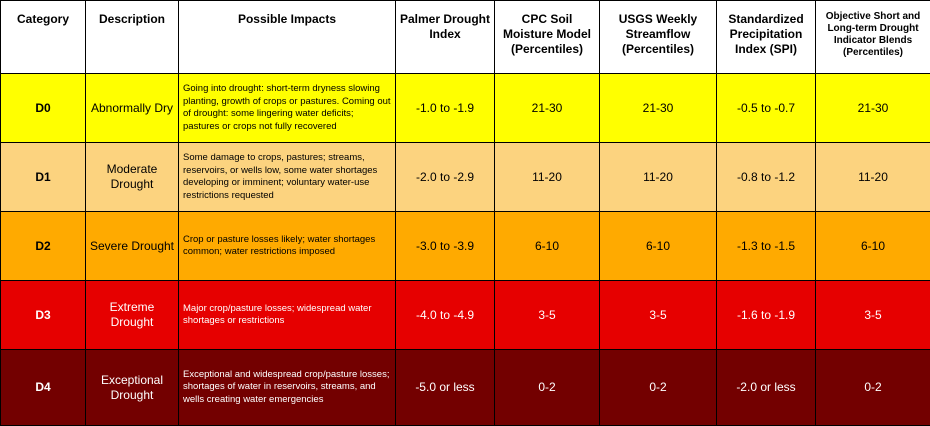 This screenshot has height=426, width=930. What do you see at coordinates (132, 246) in the screenshot?
I see `description-cell: Severe Drought` at bounding box center [132, 246].